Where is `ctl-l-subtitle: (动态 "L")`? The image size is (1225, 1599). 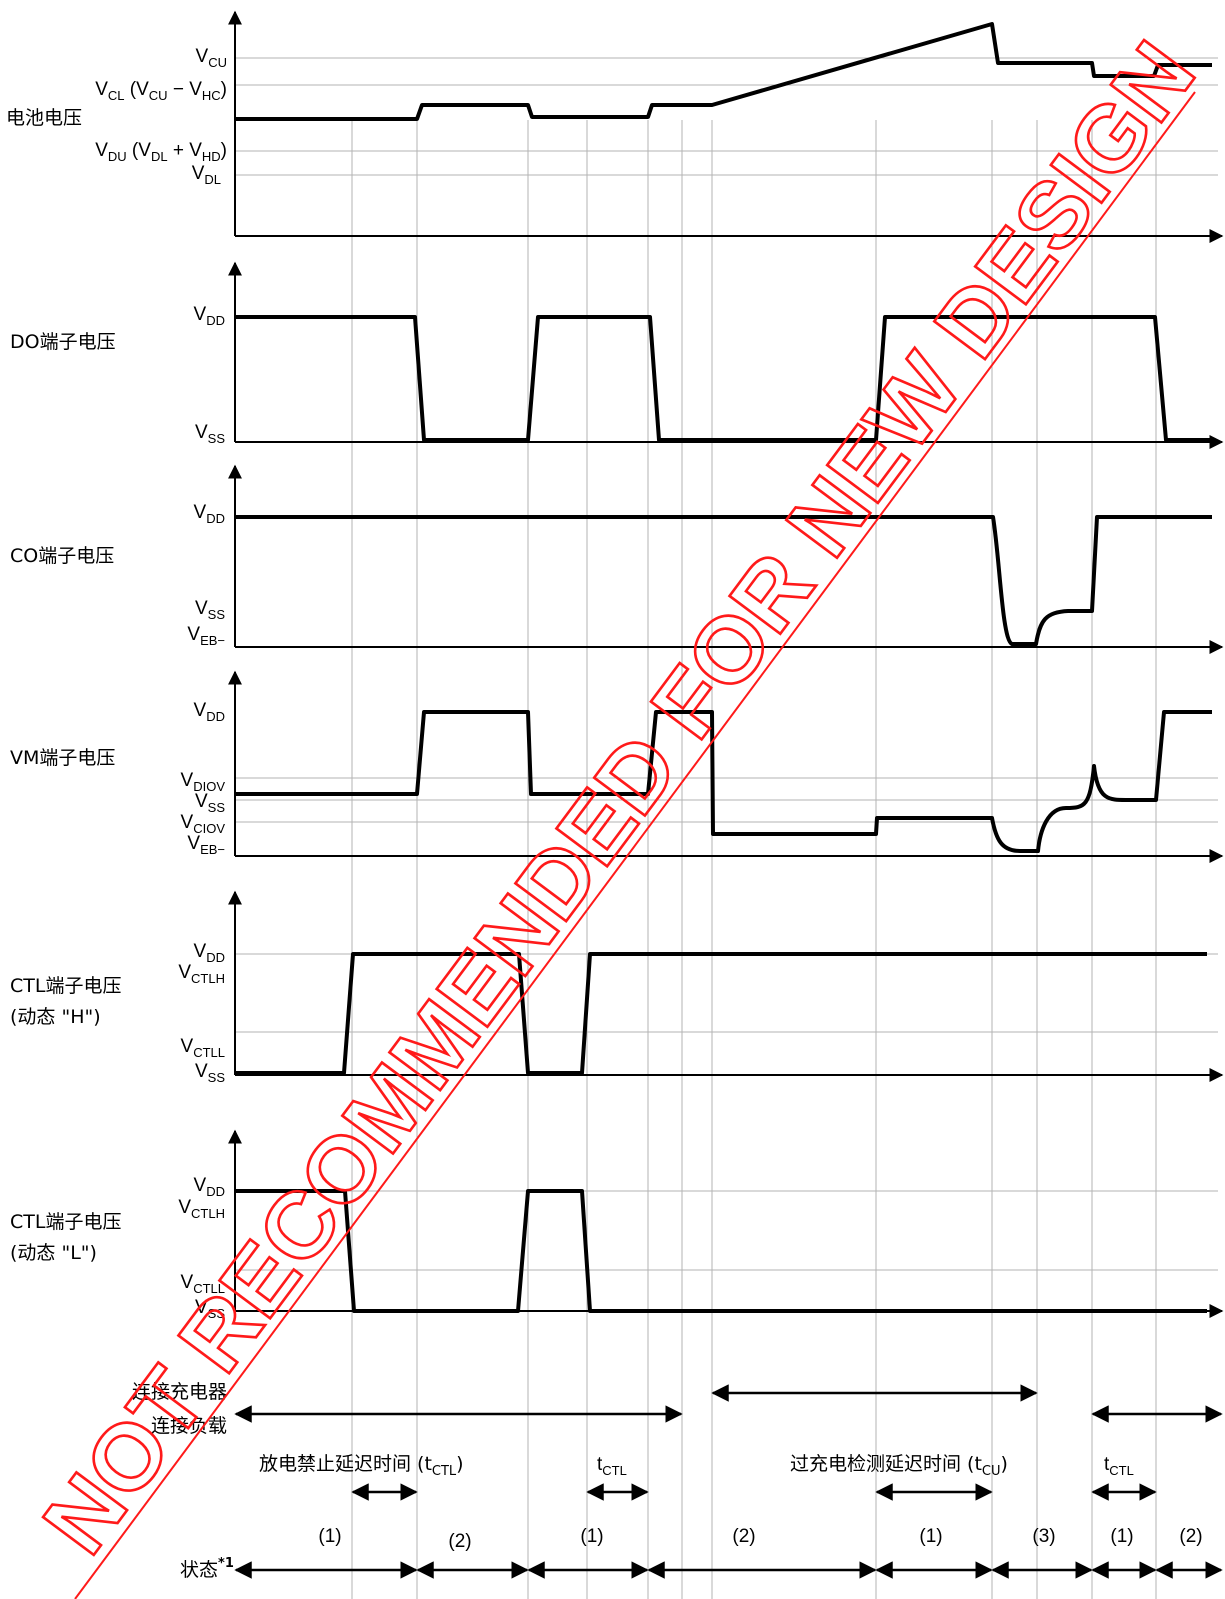
ctl-l-subtitle: (动态 "L") is located at coordinates (53, 1253).